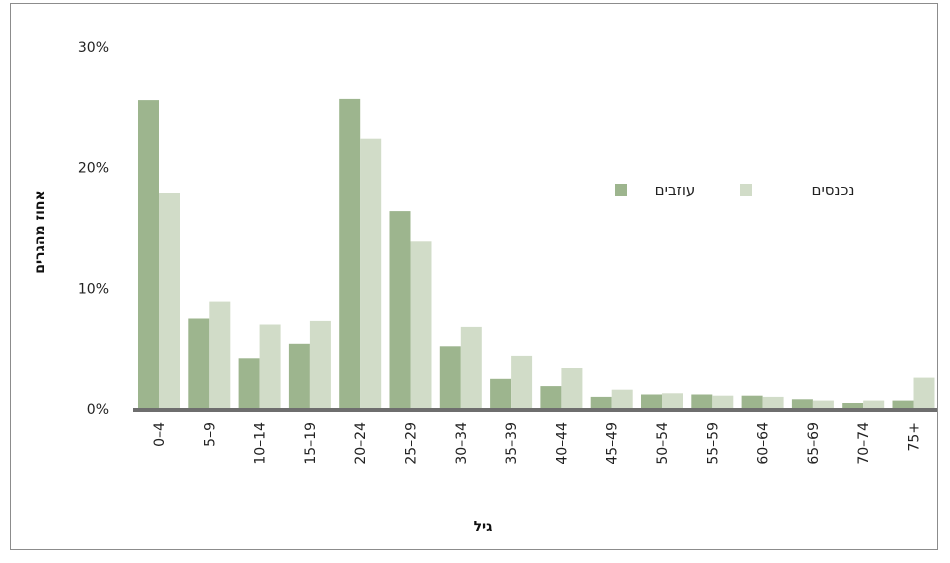 The width and height of the screenshot is (950, 563). What do you see at coordinates (40, 231) in the screenshot?
I see `y-axis-title: אחוז מהגרים` at bounding box center [40, 231].